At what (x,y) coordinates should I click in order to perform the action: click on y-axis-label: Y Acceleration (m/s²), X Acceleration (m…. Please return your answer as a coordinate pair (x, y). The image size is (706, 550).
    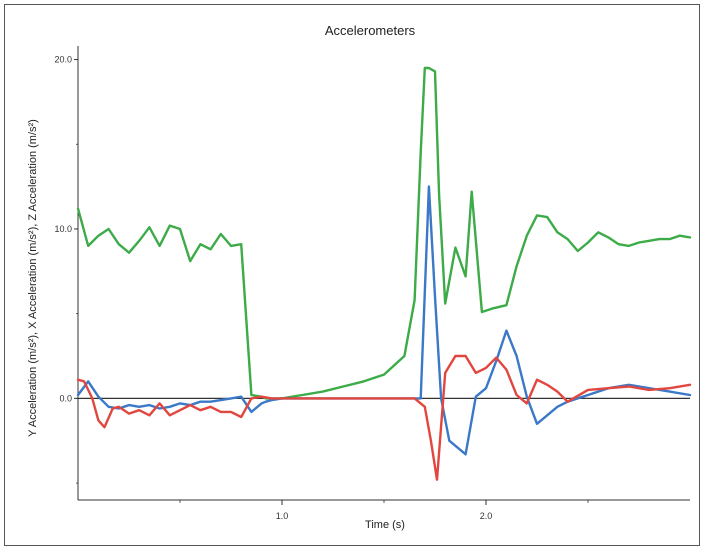
    Looking at the image, I should click on (33, 278).